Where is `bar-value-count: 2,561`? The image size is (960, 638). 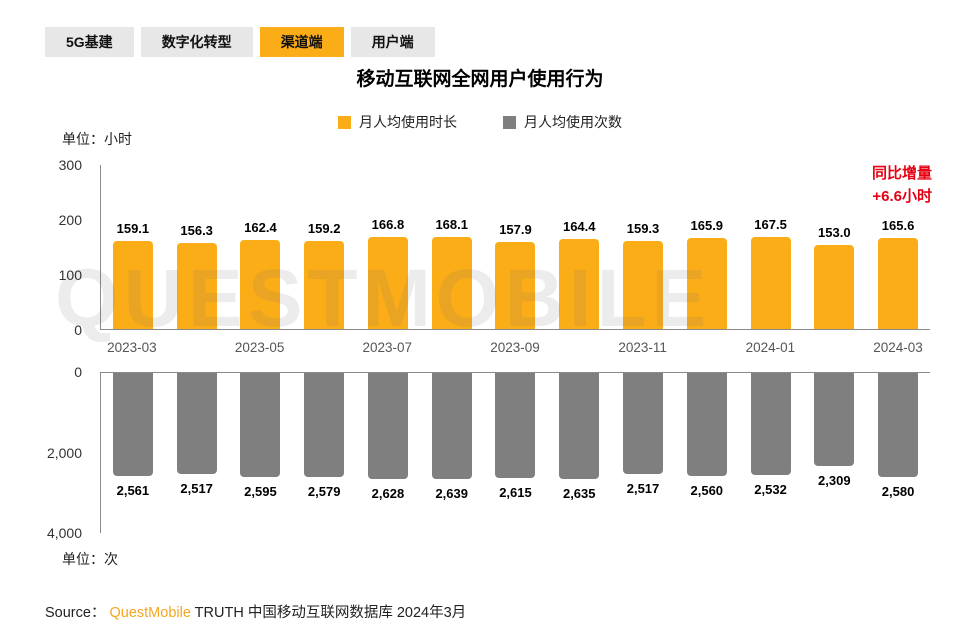
bar-value-count: 2,561 is located at coordinates (133, 490).